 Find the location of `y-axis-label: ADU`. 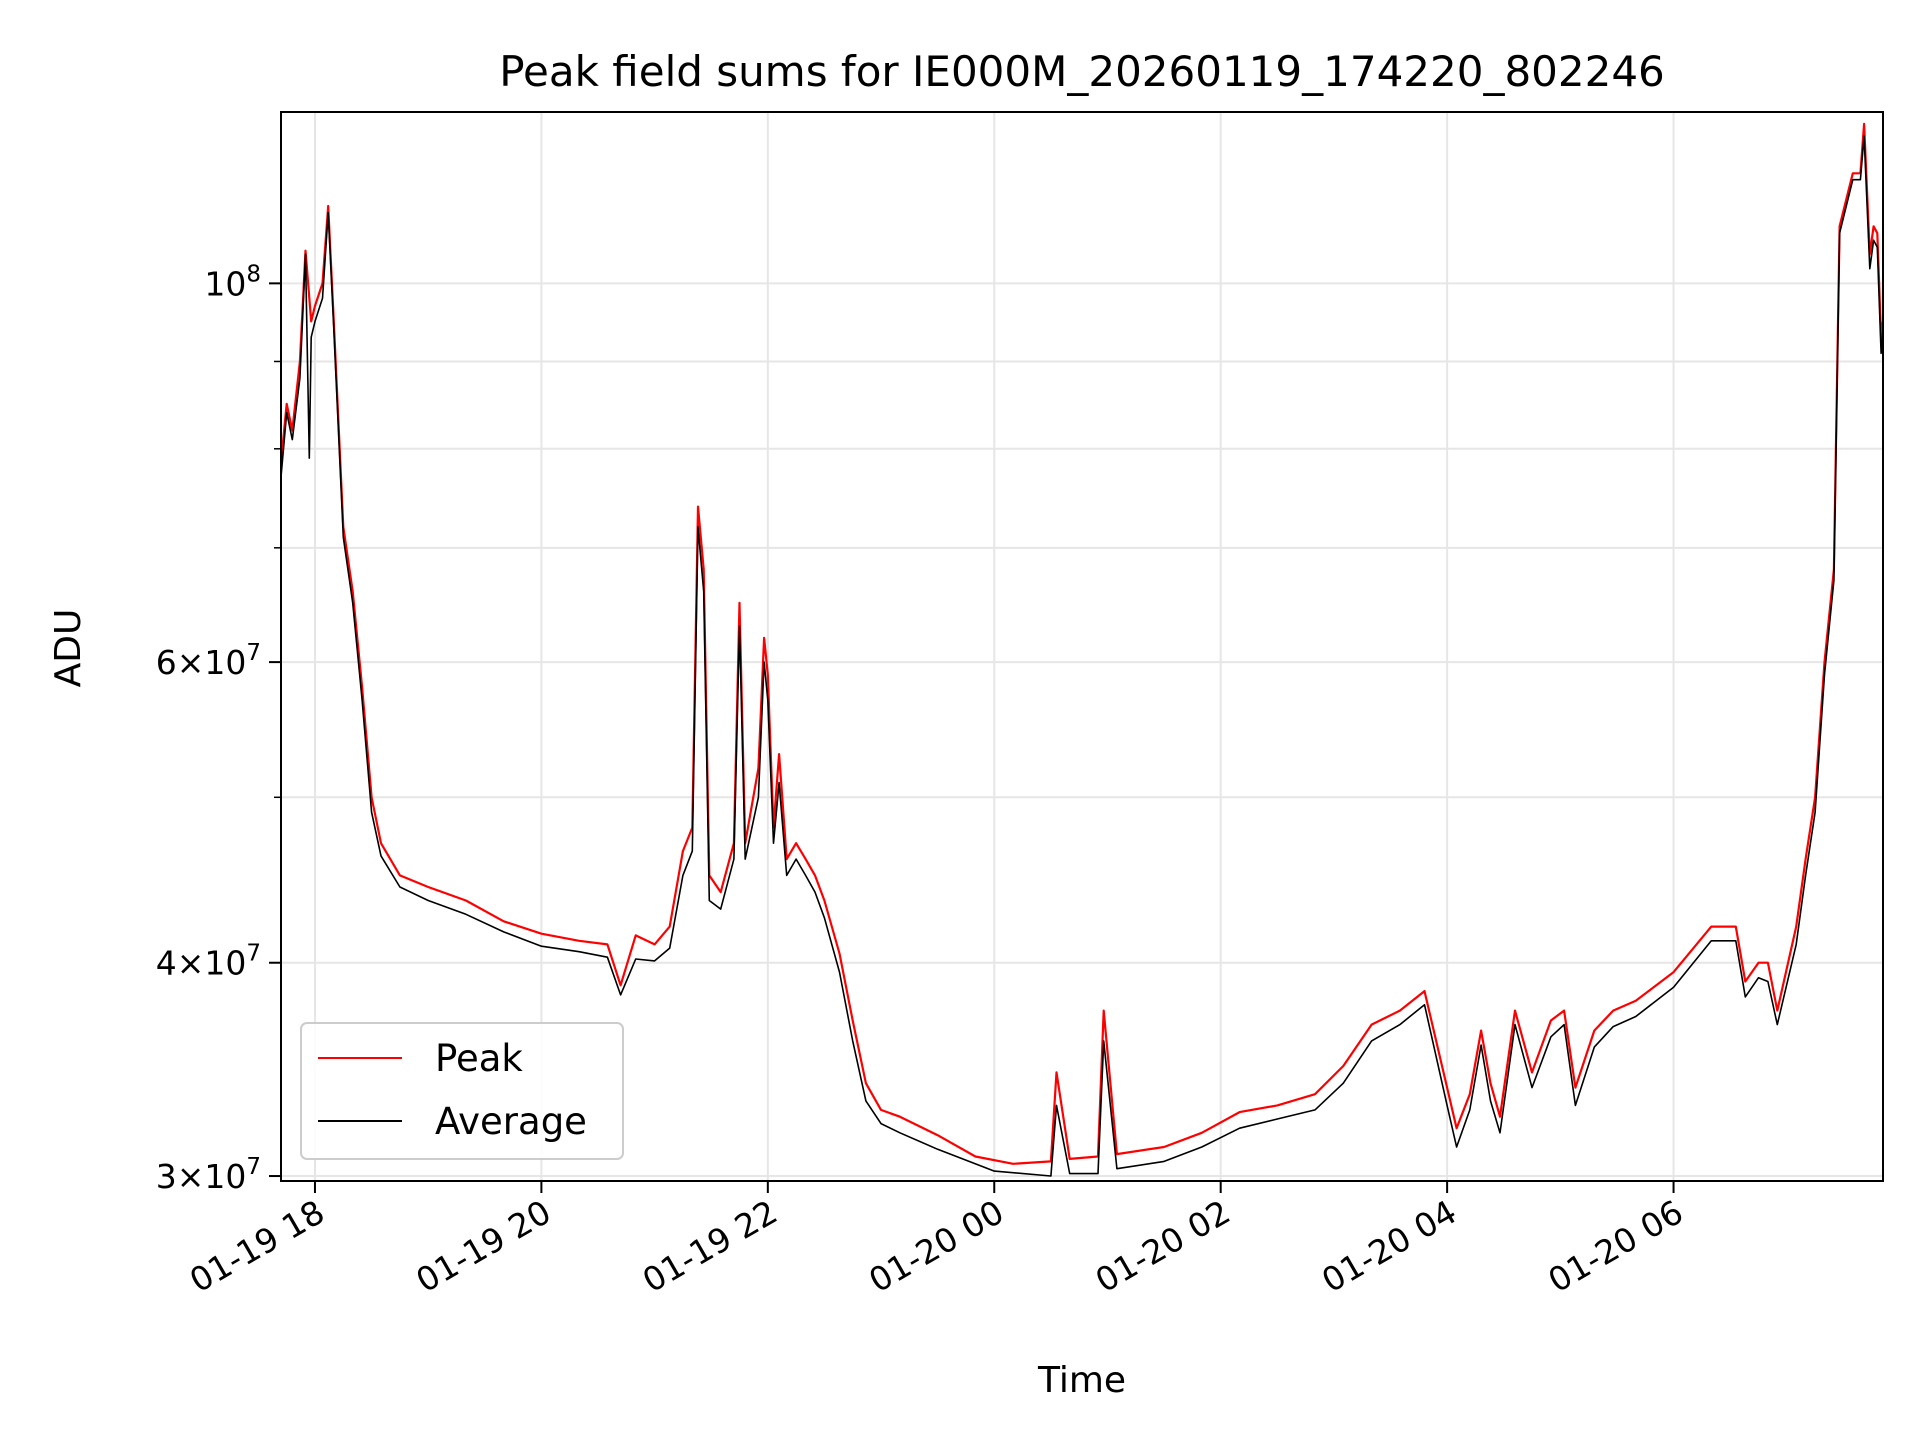

y-axis-label: ADU is located at coordinates (68, 648).